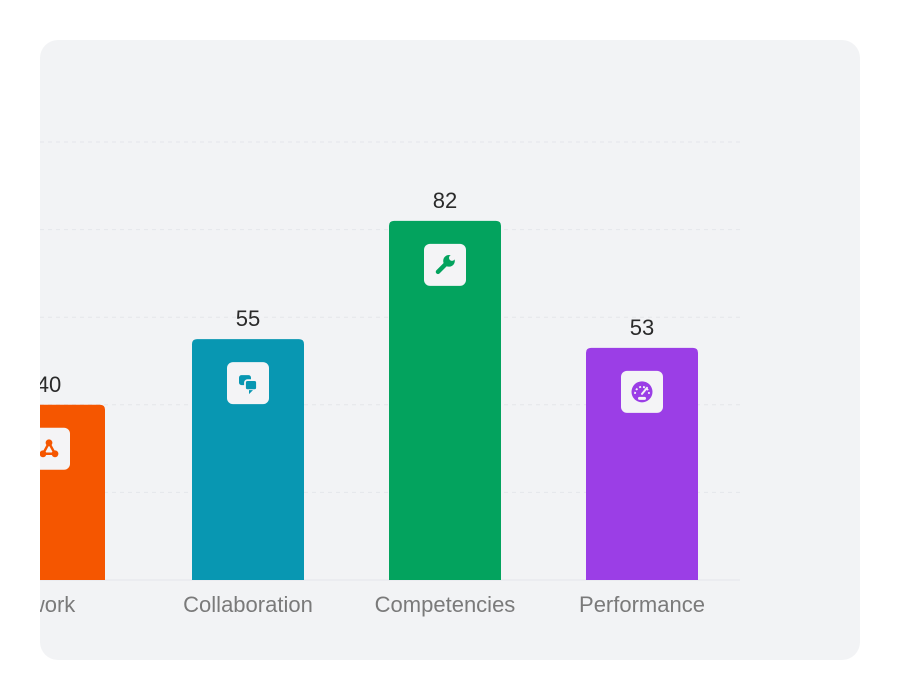  What do you see at coordinates (50, 384) in the screenshot?
I see `value-label: 40` at bounding box center [50, 384].